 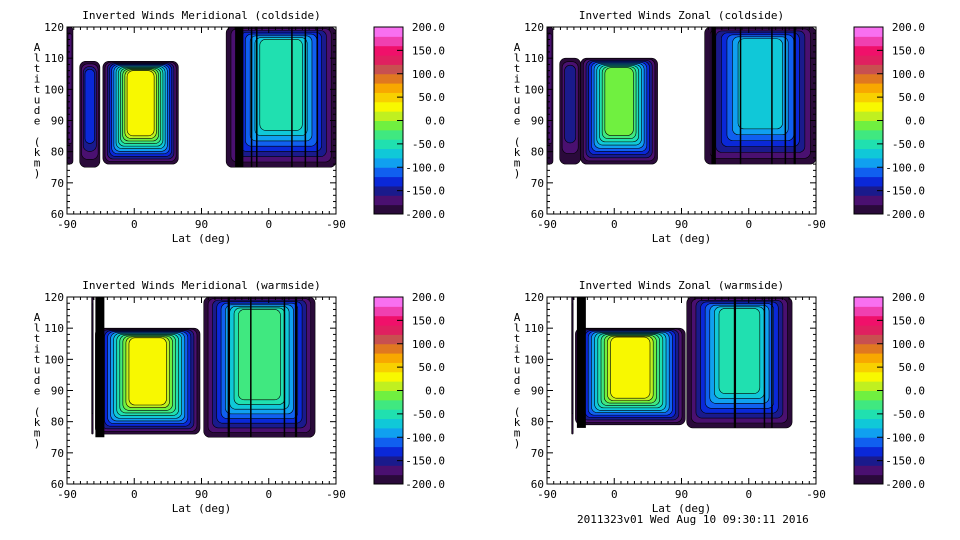 I want to click on y-tick-label: 100, so click(x=54, y=89).